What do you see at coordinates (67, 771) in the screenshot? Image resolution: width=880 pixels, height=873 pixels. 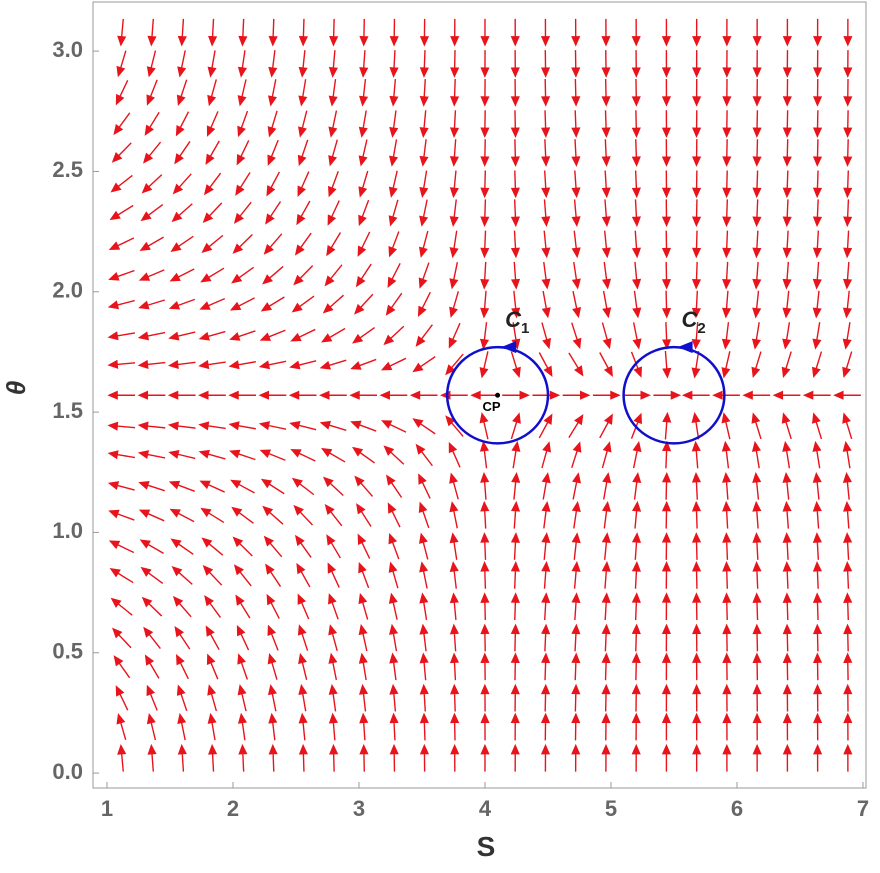 I see `y-tick-label: 0.0` at bounding box center [67, 771].